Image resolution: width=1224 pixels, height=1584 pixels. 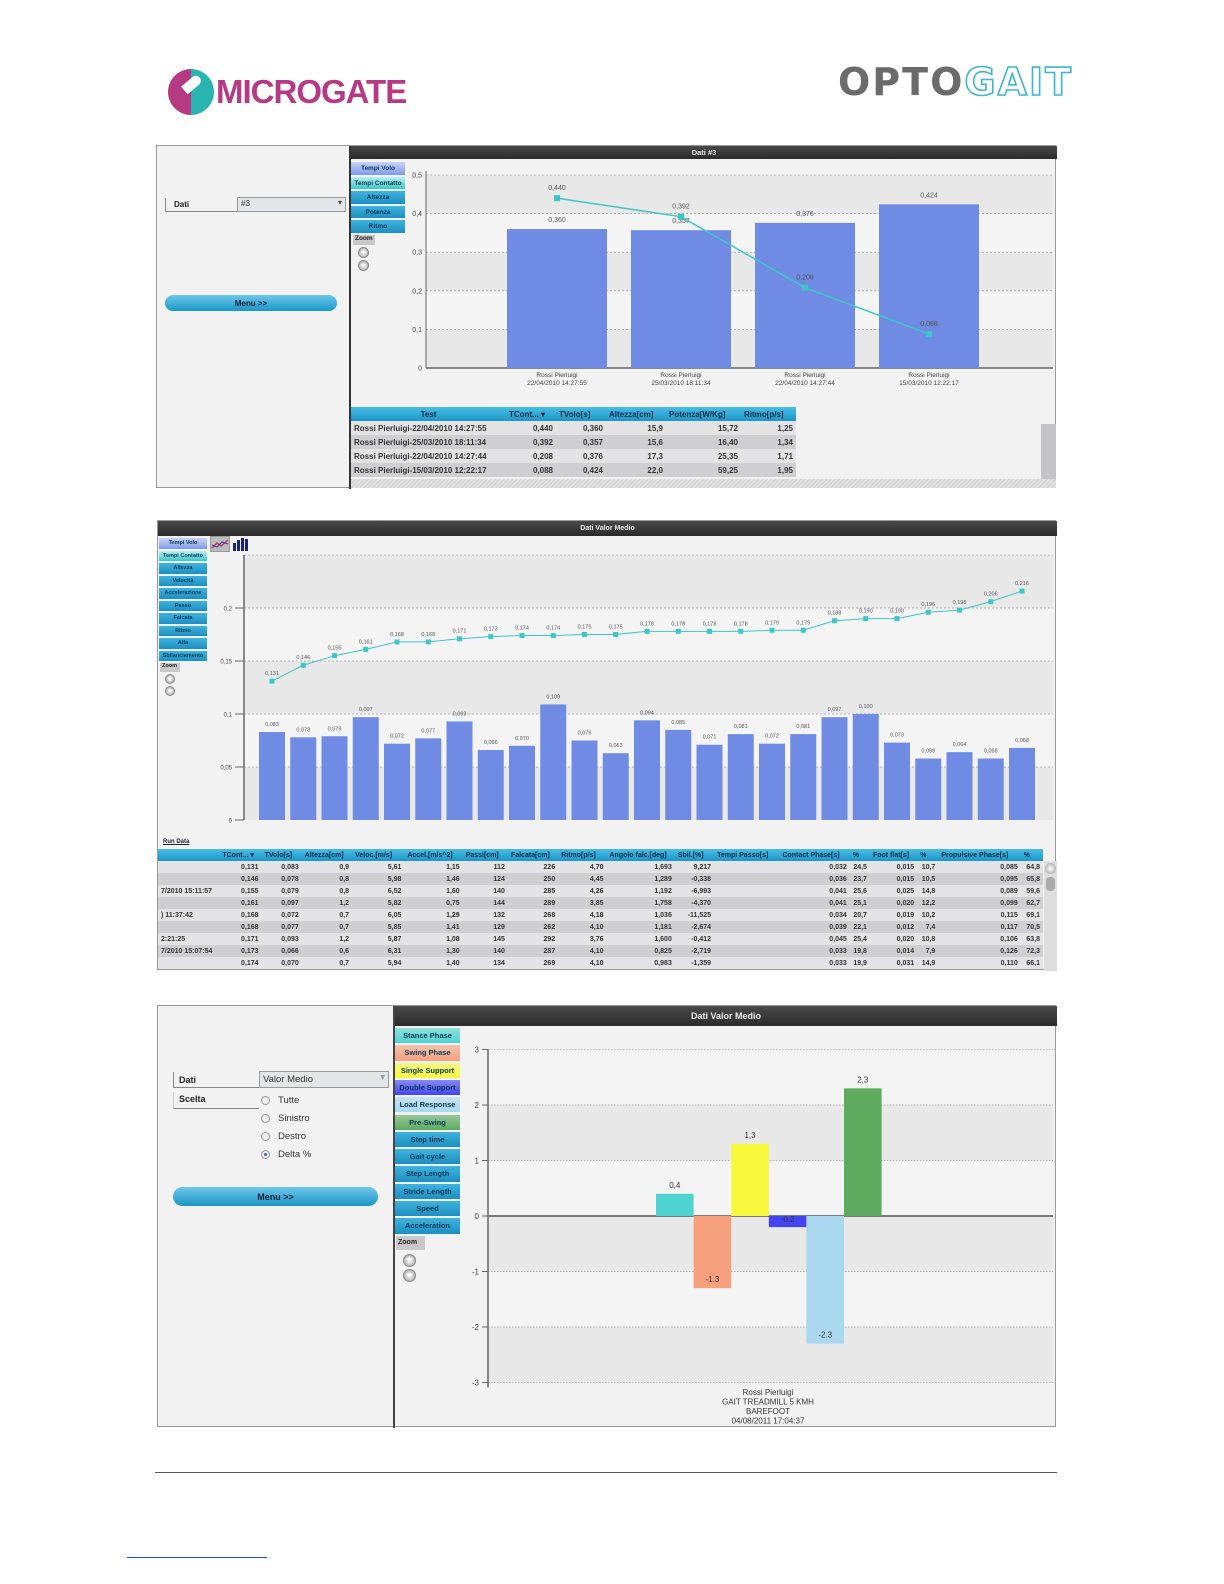 I want to click on chart-toggle-sbilanciamento: Sbilanciamento, so click(x=183, y=656).